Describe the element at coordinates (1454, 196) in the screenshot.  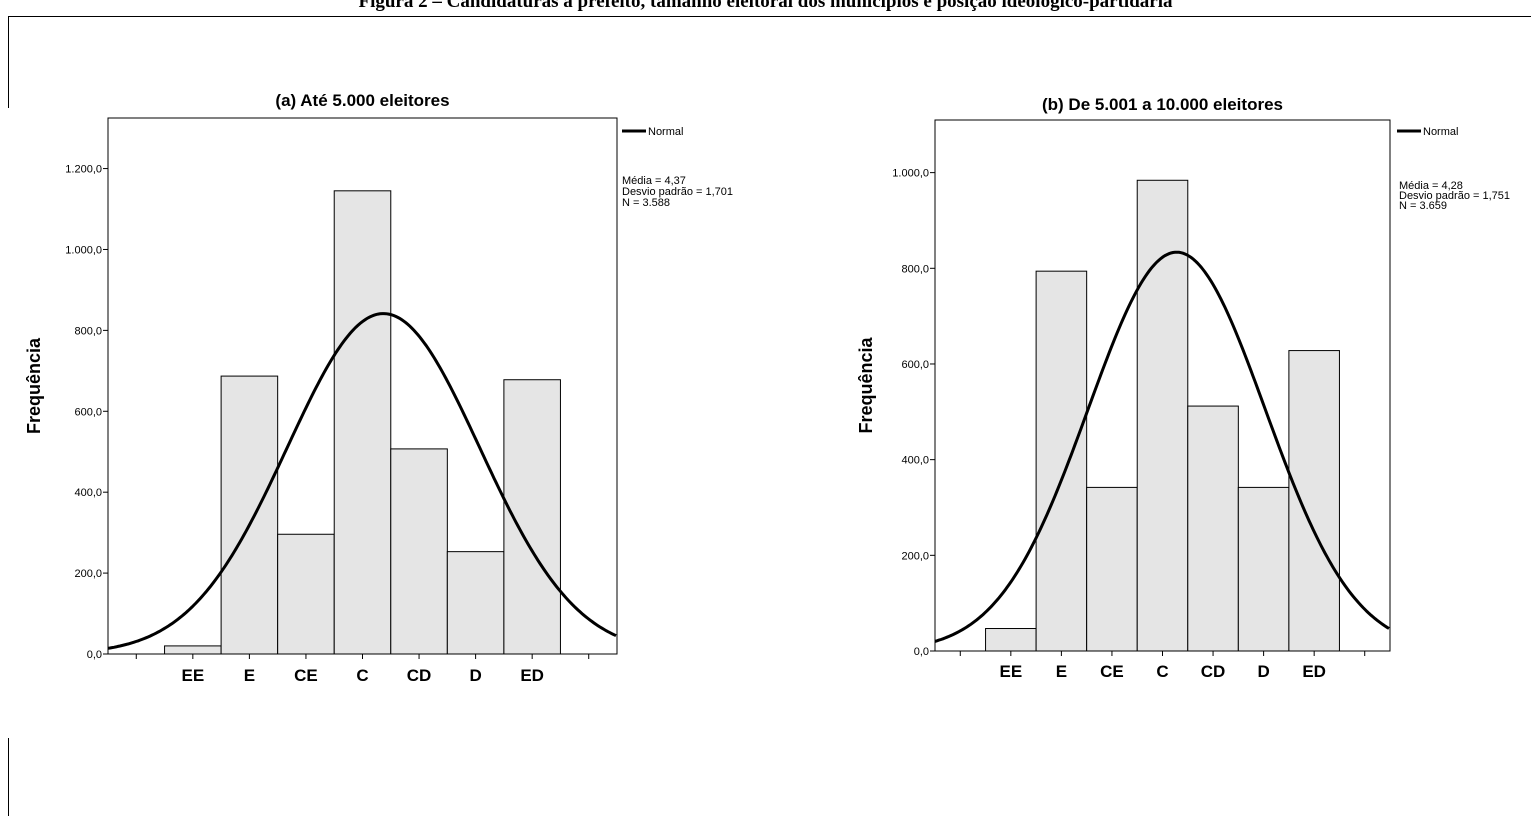
I see `stats-line: Desvio padrão = 1,751` at that location.